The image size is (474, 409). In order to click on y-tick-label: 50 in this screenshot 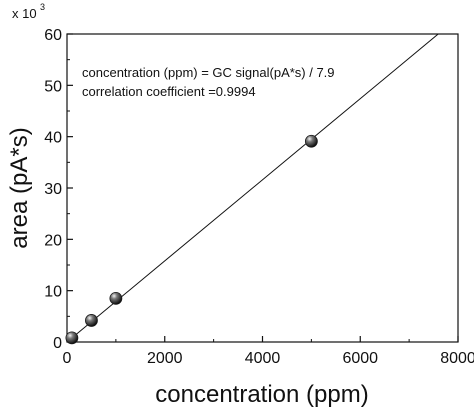, I will do `click(53, 86)`.